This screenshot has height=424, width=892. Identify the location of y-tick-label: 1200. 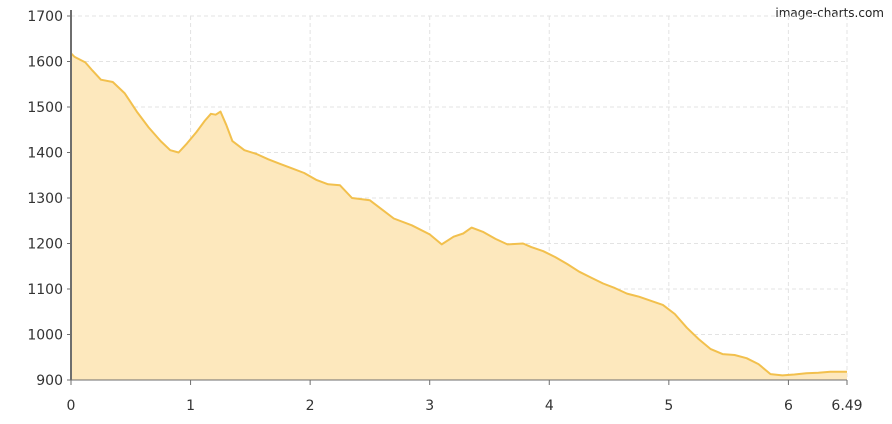
(45, 245).